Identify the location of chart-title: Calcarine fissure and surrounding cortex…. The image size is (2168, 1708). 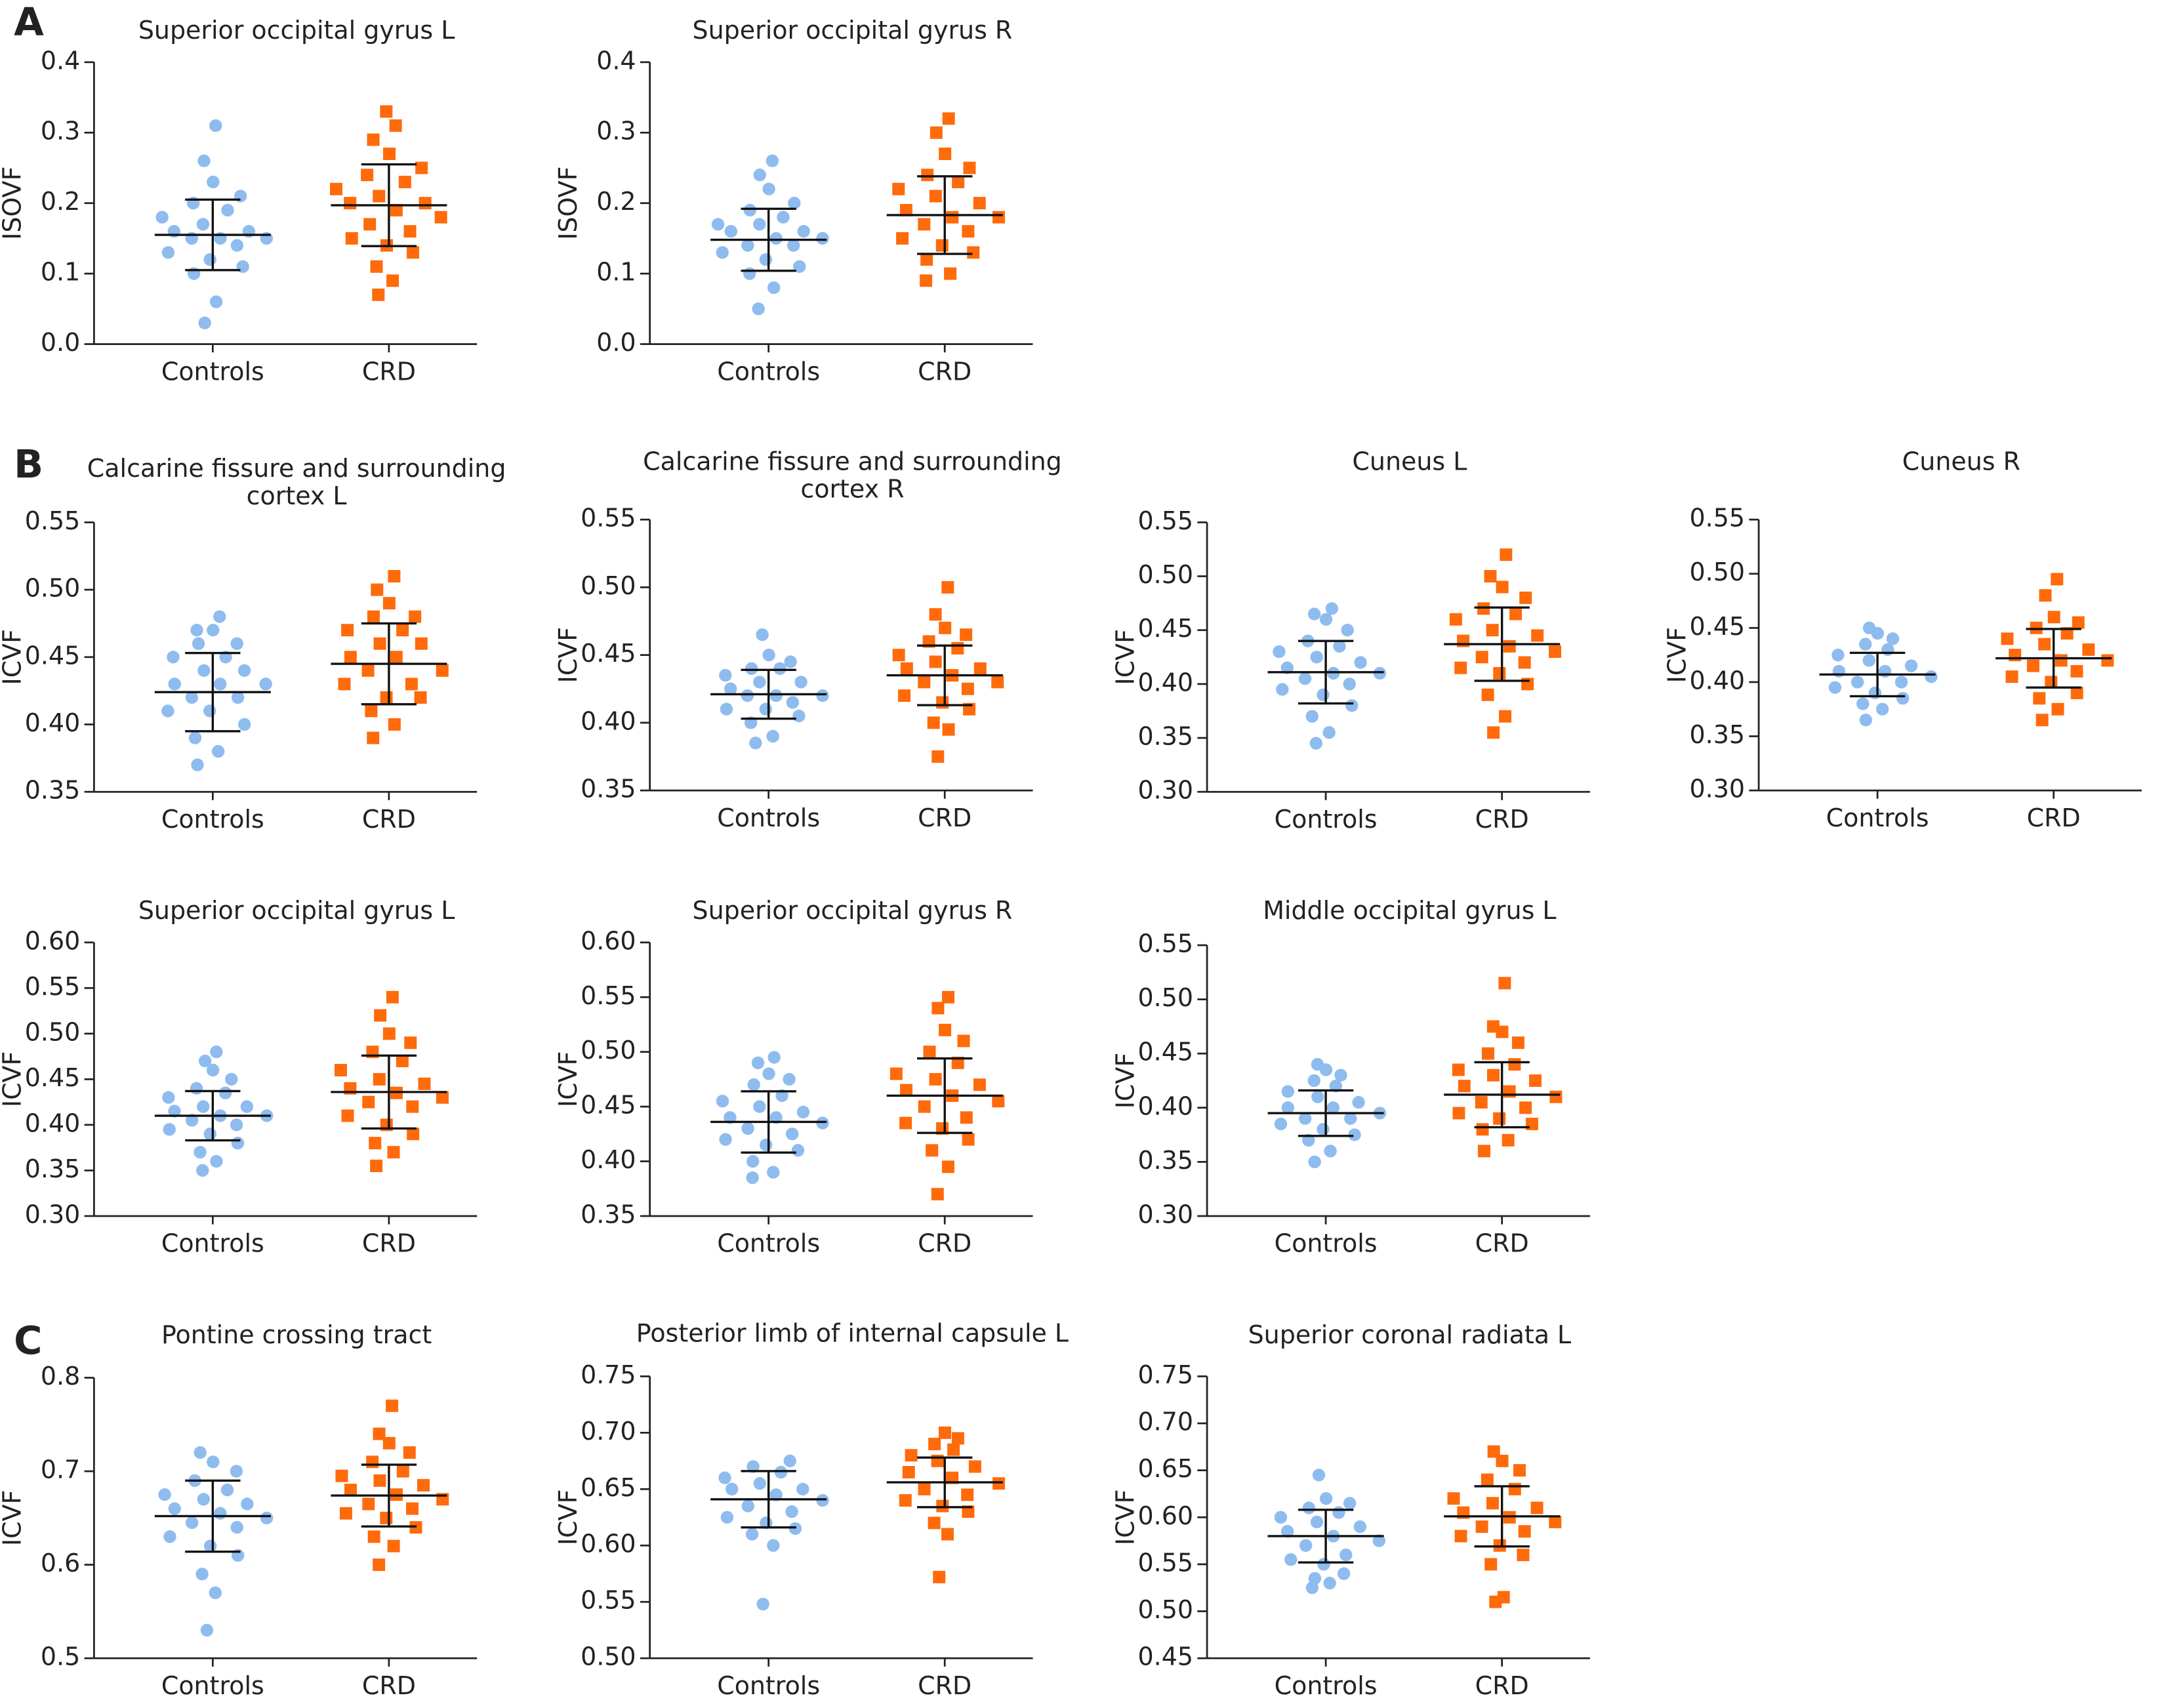
(852, 476).